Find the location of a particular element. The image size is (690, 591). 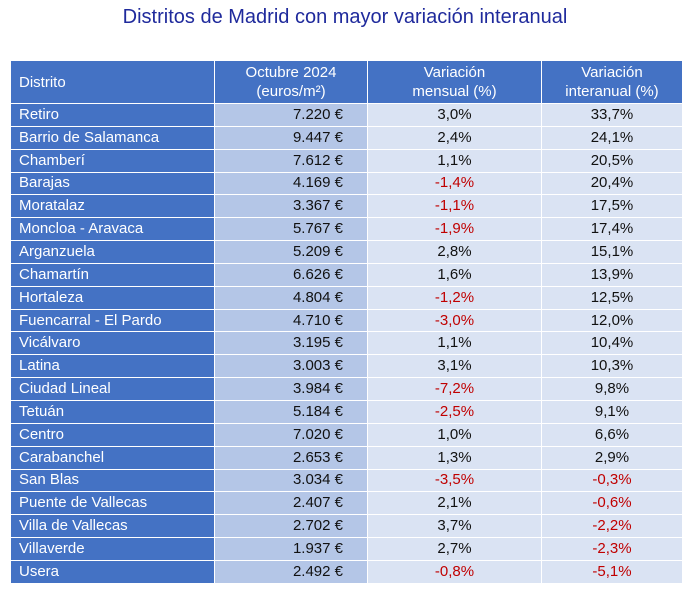

monthly-variation-cell: -1,4% is located at coordinates (454, 183).